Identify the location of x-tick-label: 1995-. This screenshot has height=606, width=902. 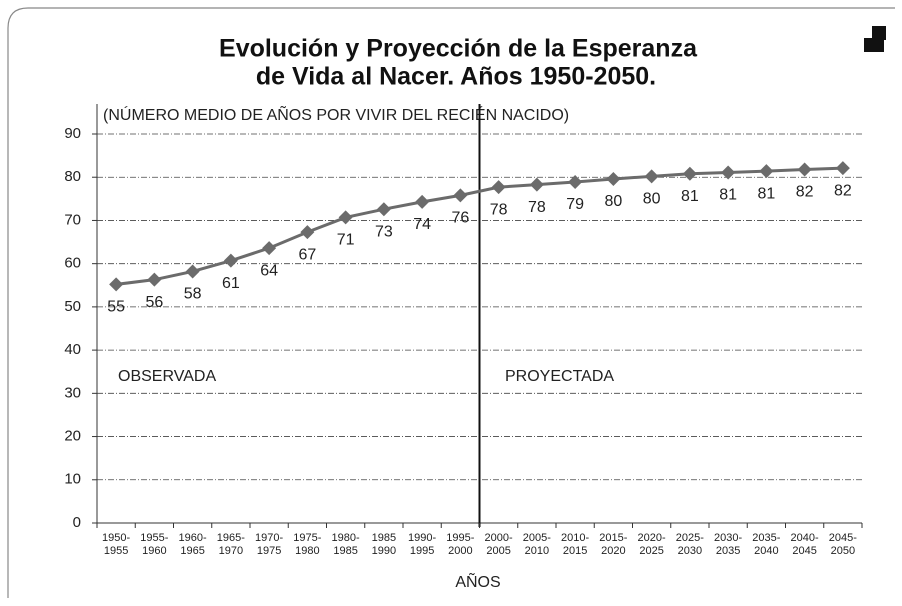
(460, 538).